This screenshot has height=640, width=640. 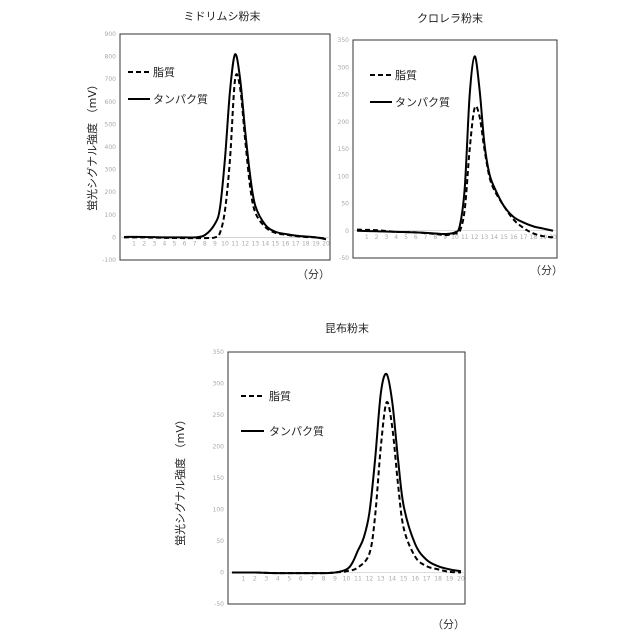 I want to click on x-tick-label: 5, so click(x=175, y=243).